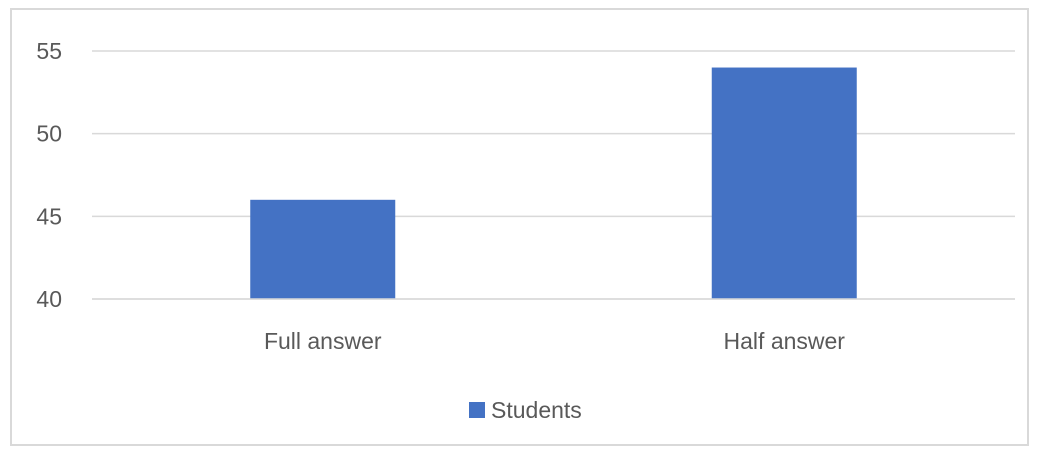 The height and width of the screenshot is (456, 1038). I want to click on legend-label-students: Students, so click(536, 410).